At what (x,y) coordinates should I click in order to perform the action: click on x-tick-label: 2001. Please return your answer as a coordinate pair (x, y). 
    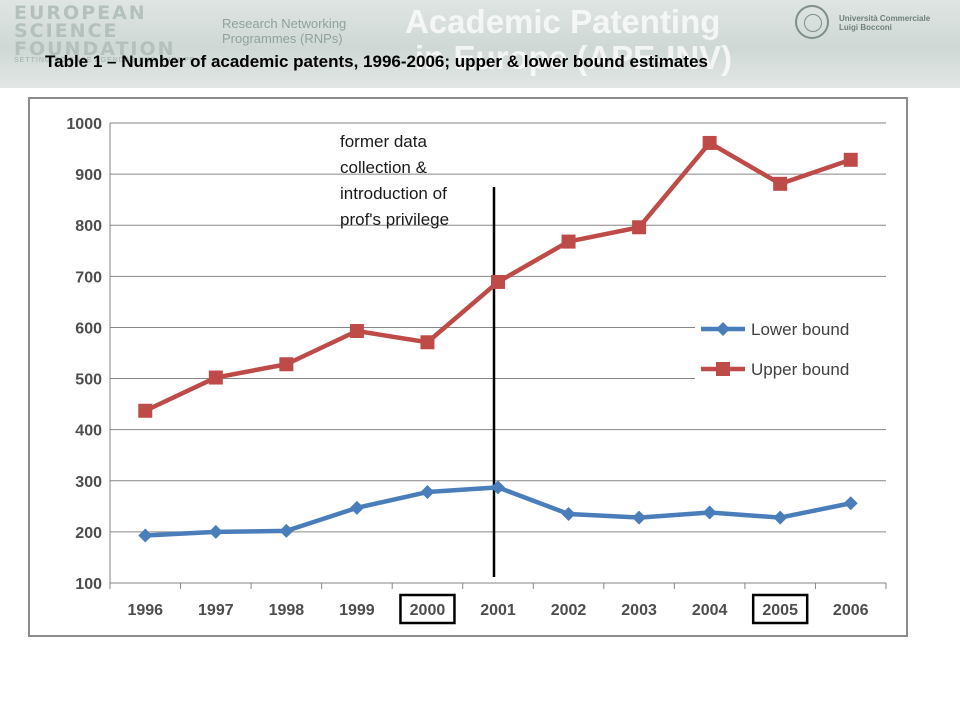
    Looking at the image, I should click on (498, 610).